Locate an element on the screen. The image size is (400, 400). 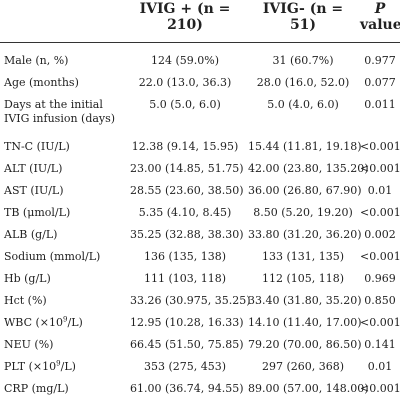
row-ivig-positive: 111 (103, 118) is located at coordinates (185, 278).